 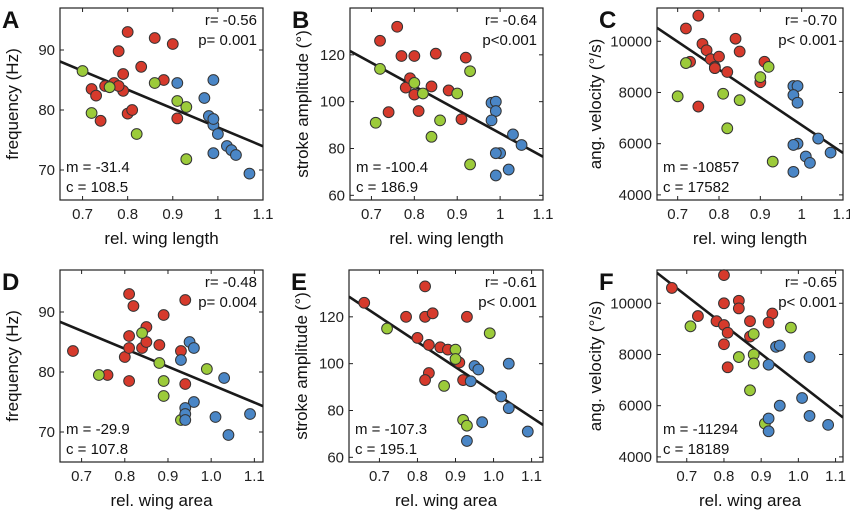 What do you see at coordinates (511, 282) in the screenshot?
I see `stat-right: r= -0.61` at bounding box center [511, 282].